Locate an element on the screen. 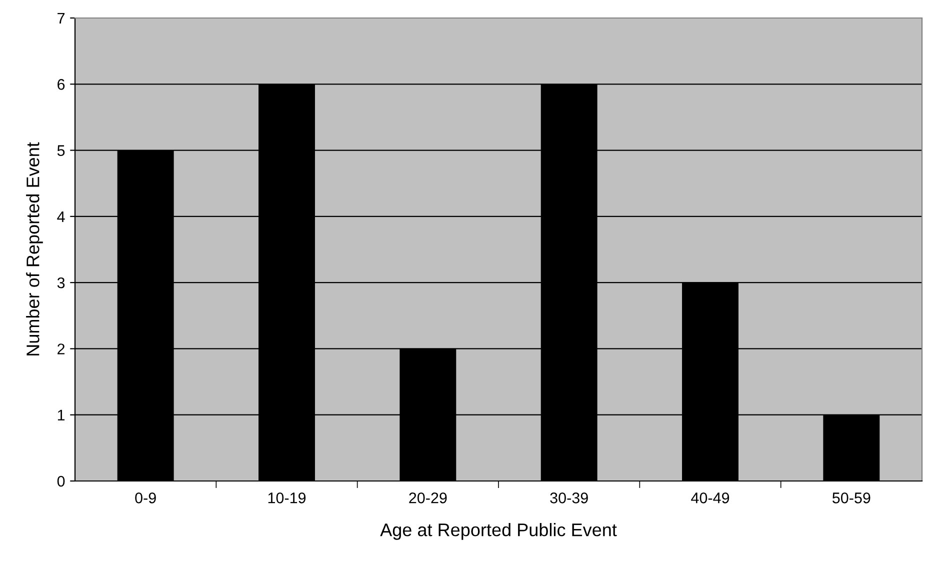  x-tick-label: 40-49 is located at coordinates (710, 498).